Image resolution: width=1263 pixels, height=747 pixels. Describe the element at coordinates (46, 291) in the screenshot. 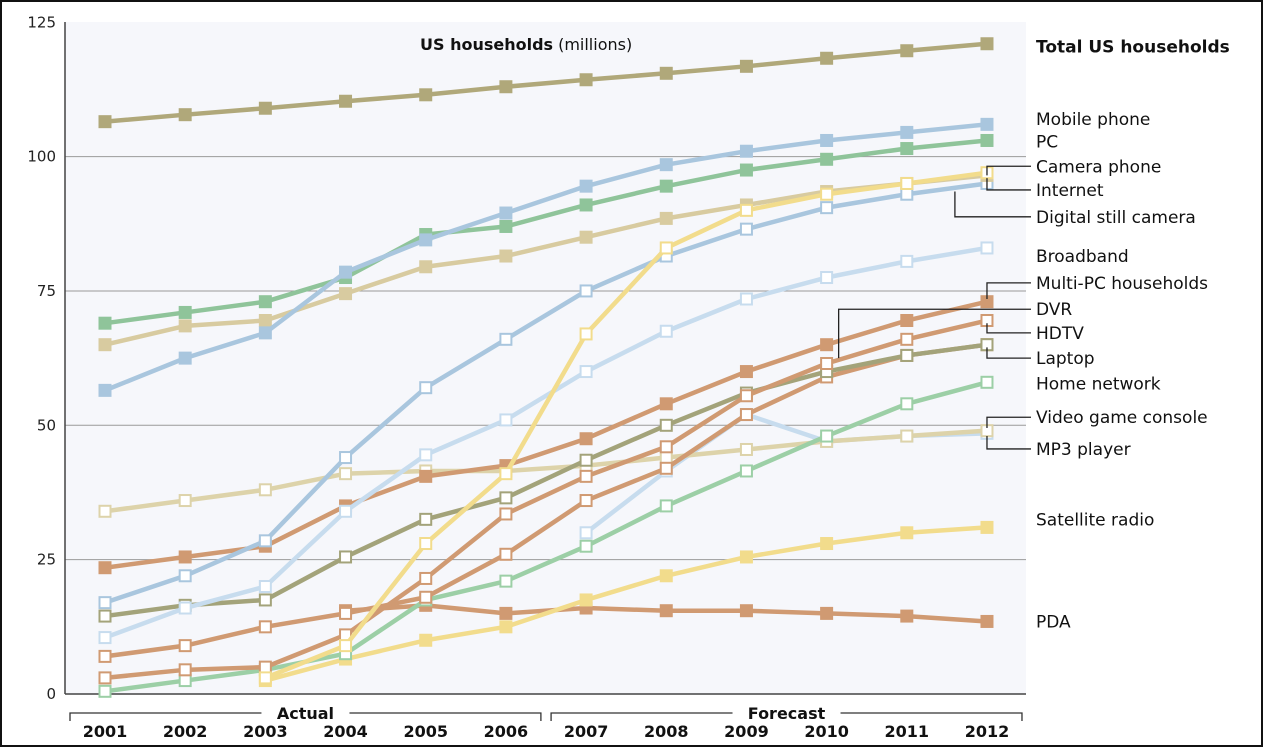

I see `y-tick-label: 75` at that location.